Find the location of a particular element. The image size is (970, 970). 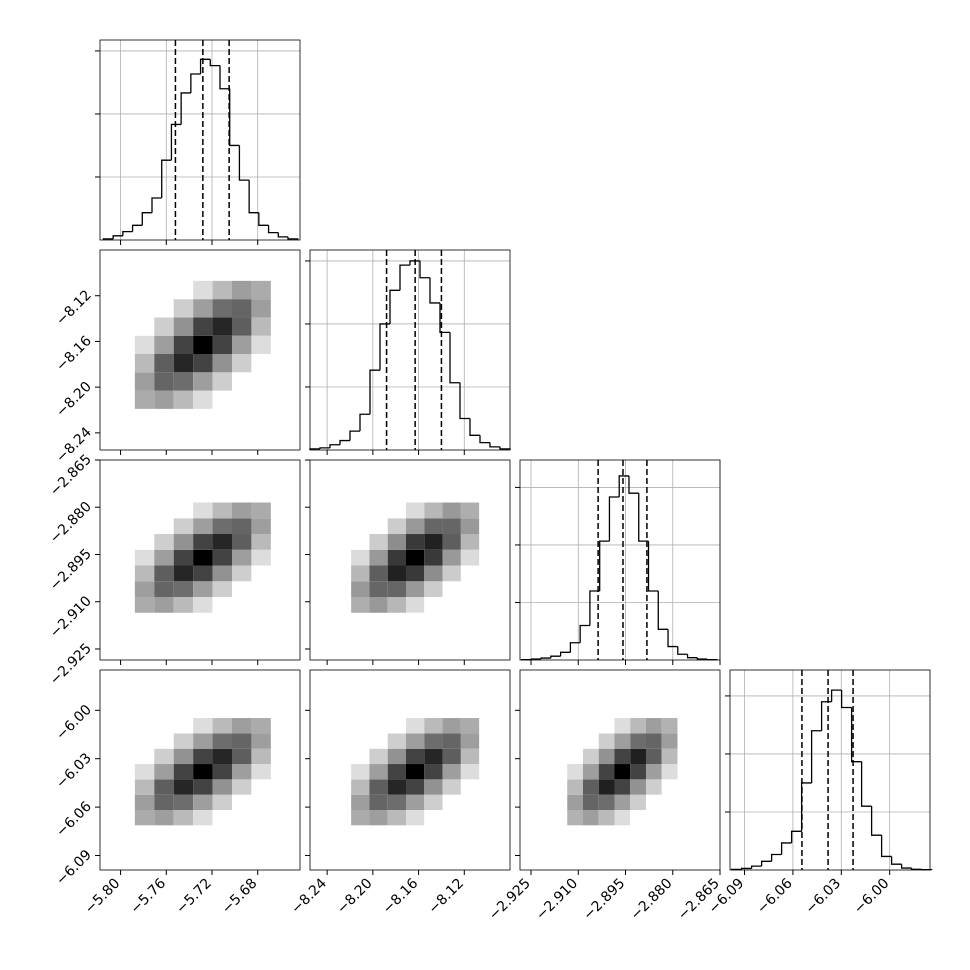

x-tick-label: −8.12 is located at coordinates (446, 897).